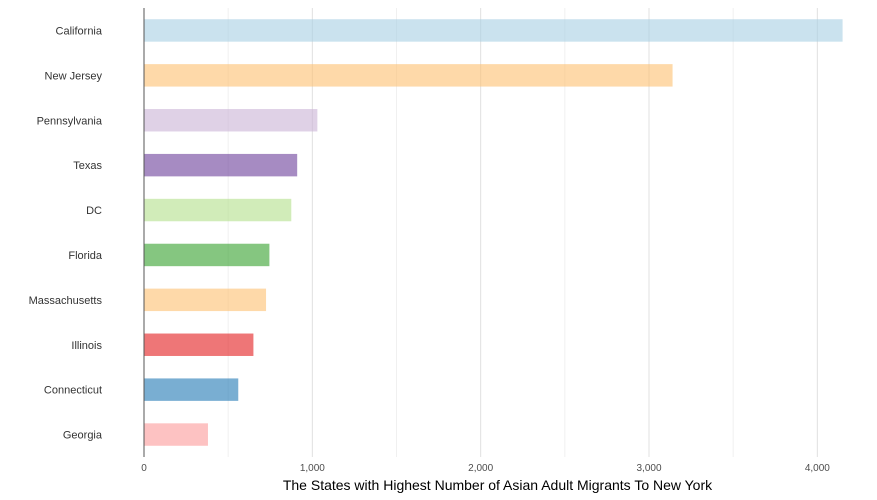 The height and width of the screenshot is (500, 877). Describe the element at coordinates (144, 468) in the screenshot. I see `x-tick-label: 0` at that location.